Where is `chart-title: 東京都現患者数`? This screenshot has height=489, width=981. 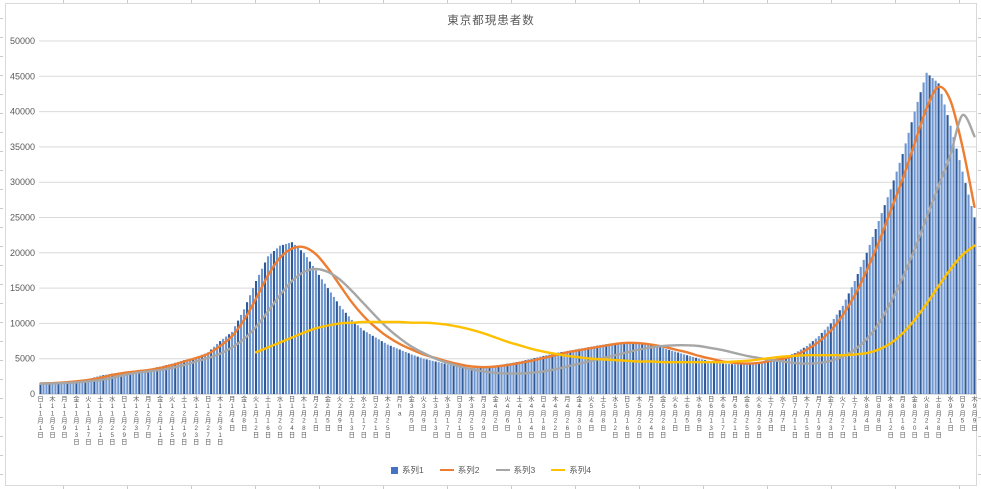 chart-title: 東京都現患者数 is located at coordinates (491, 21).